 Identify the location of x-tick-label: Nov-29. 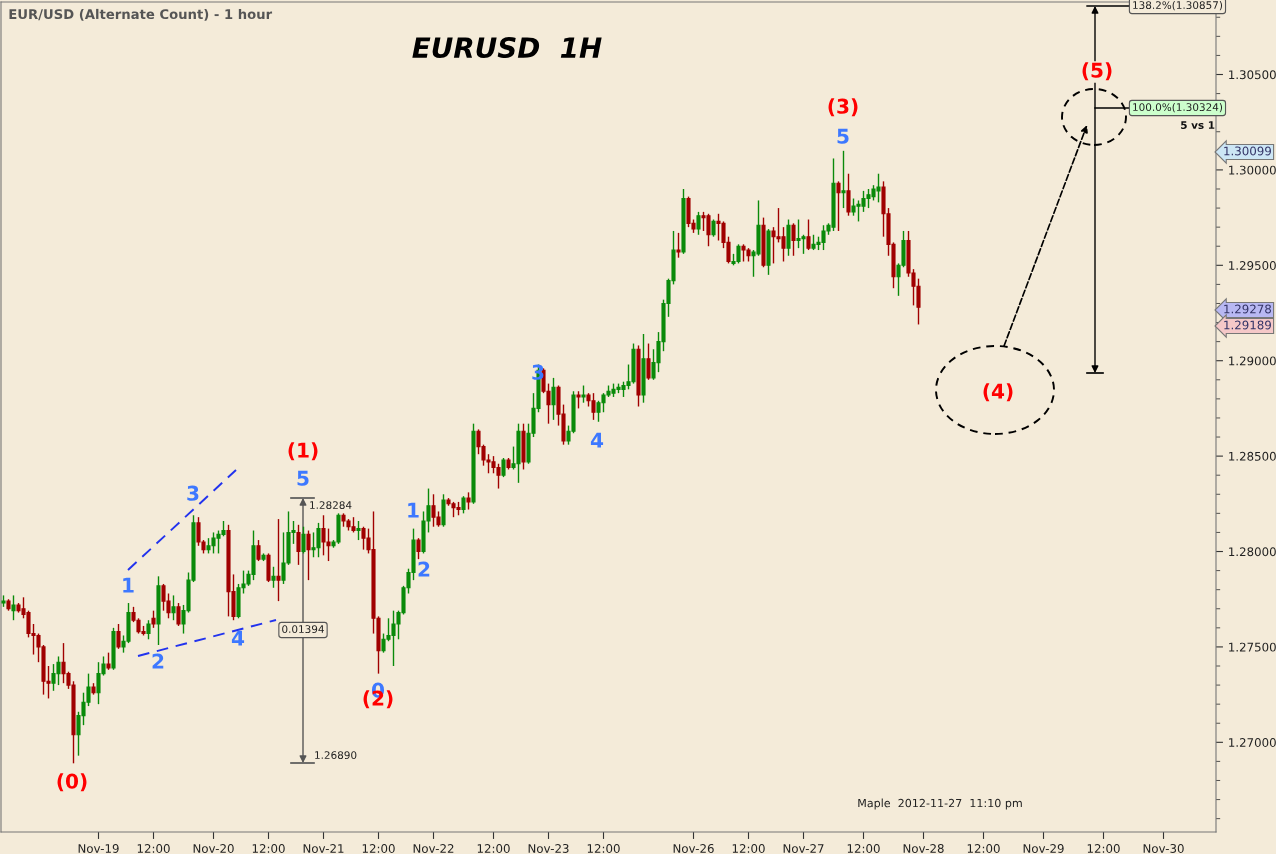
(1043, 848).